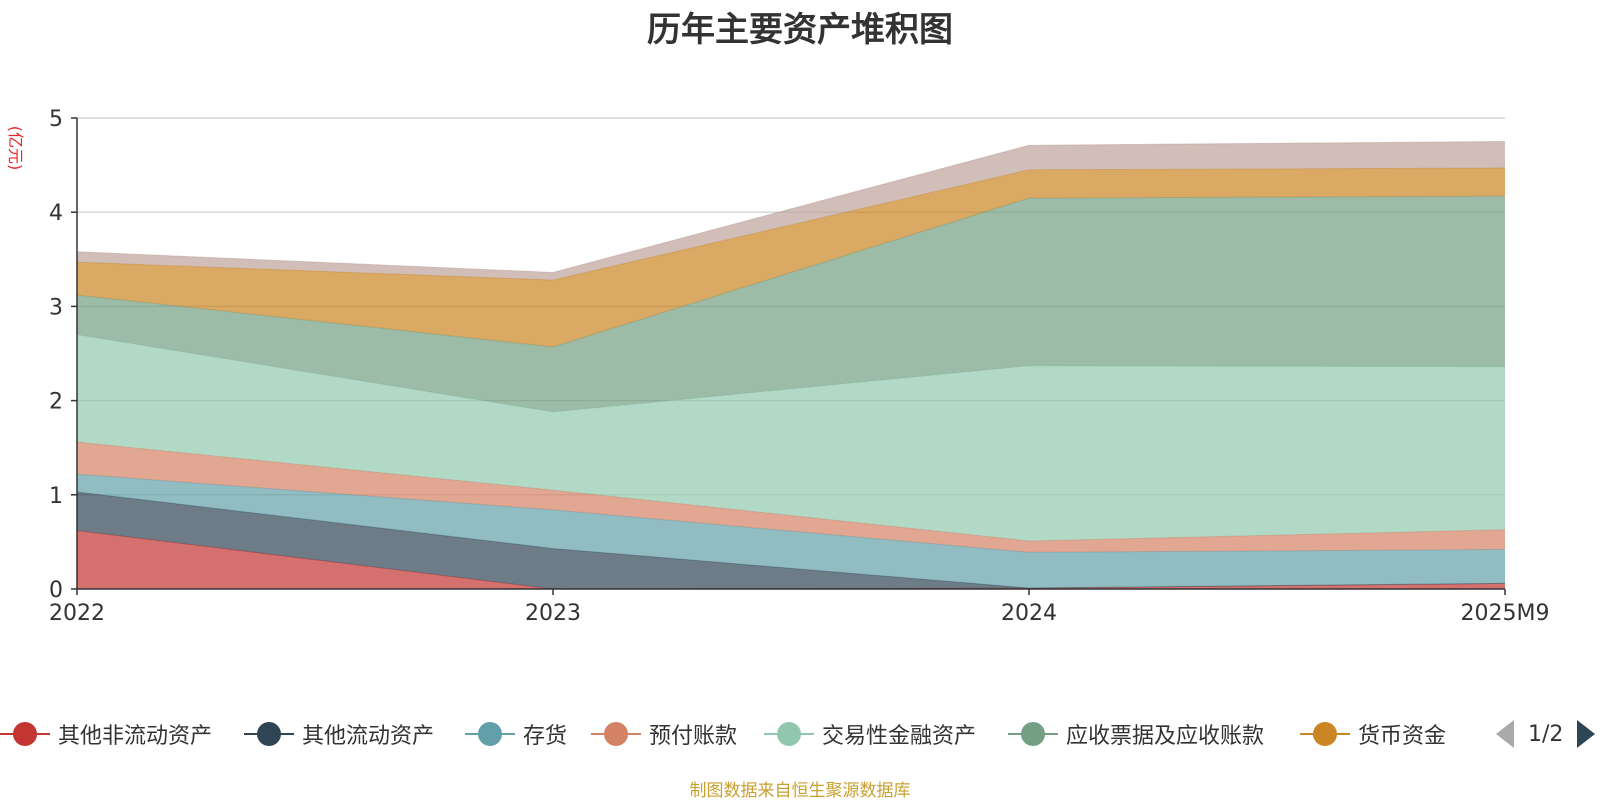 This screenshot has width=1600, height=801. I want to click on legend-next-icon, so click(1586, 734).